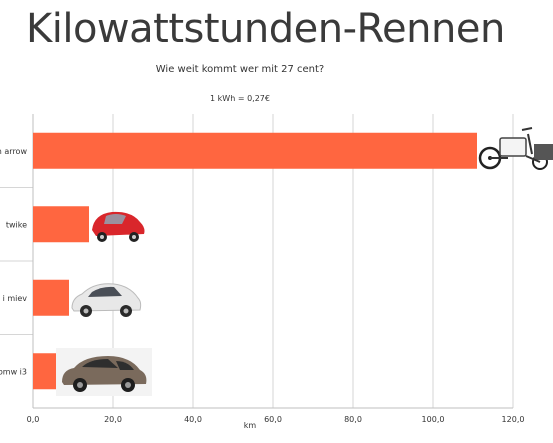 The image size is (553, 443). I want to click on x-tick-label: 40,0, so click(193, 419).